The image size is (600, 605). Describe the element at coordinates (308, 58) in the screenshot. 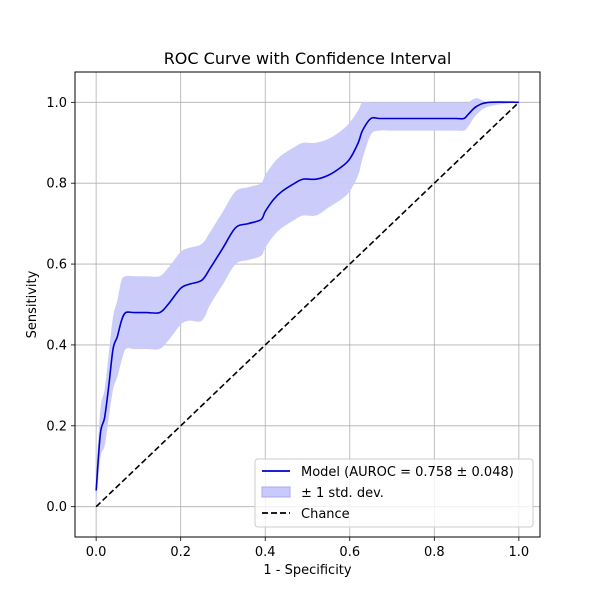

I see `chart-title: ROC Curve with Confidence Interval` at that location.